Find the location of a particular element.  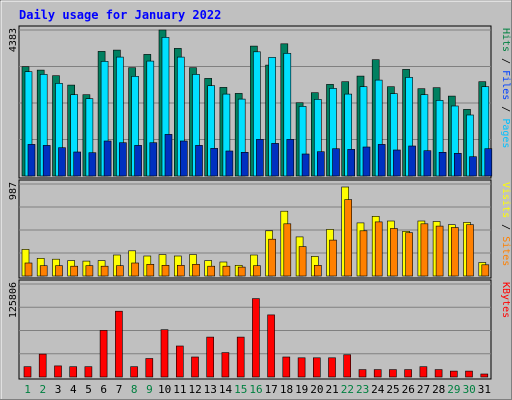

x-tick-label-29: 29 is located at coordinates (453, 389).